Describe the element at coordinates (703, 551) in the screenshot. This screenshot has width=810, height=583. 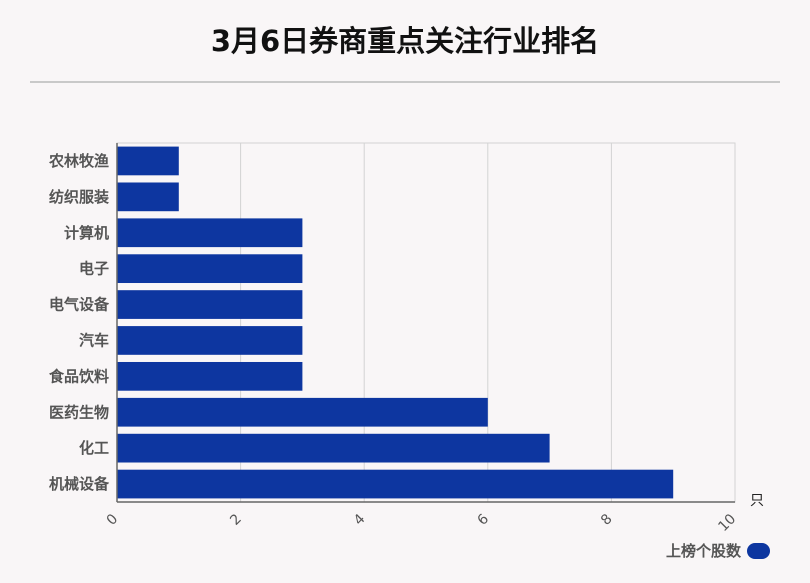
I see `legend-label: 上榜个股数` at that location.